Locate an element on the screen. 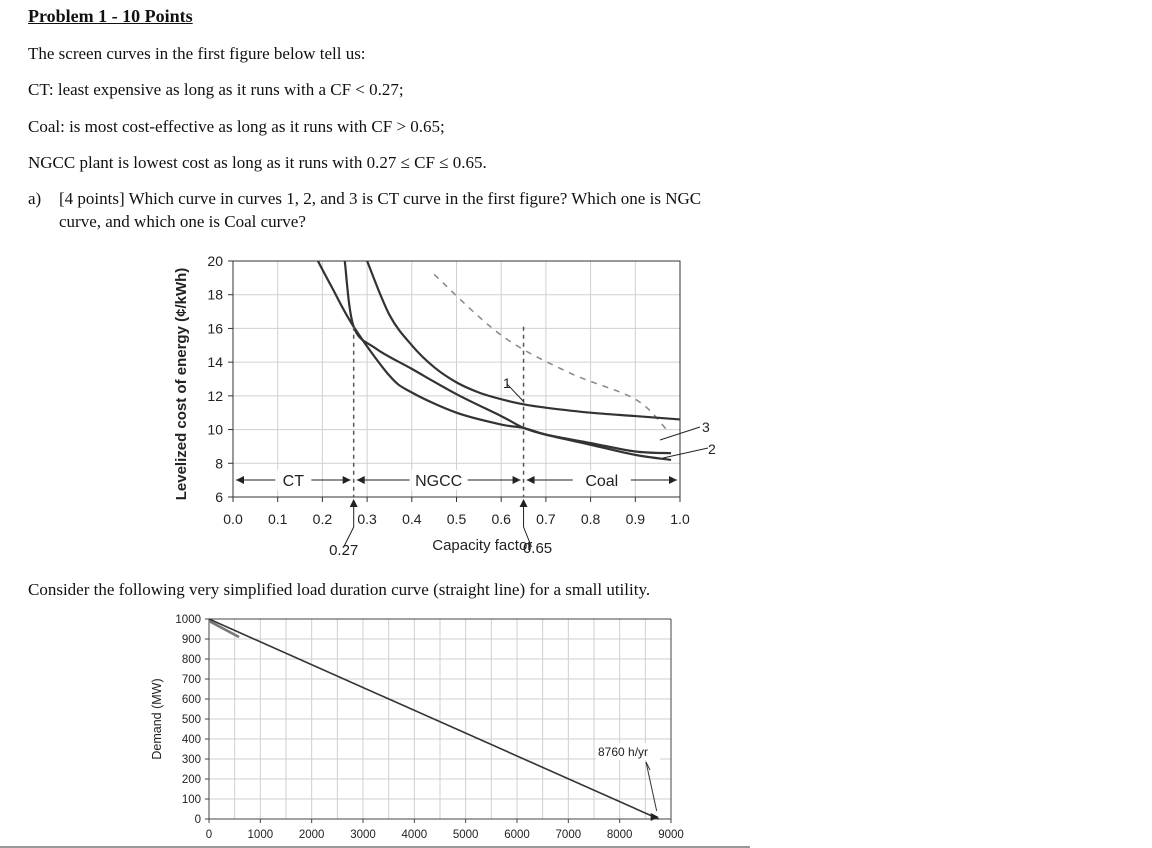 This screenshot has height=848, width=1152. demand-line is located at coordinates (434, 719).